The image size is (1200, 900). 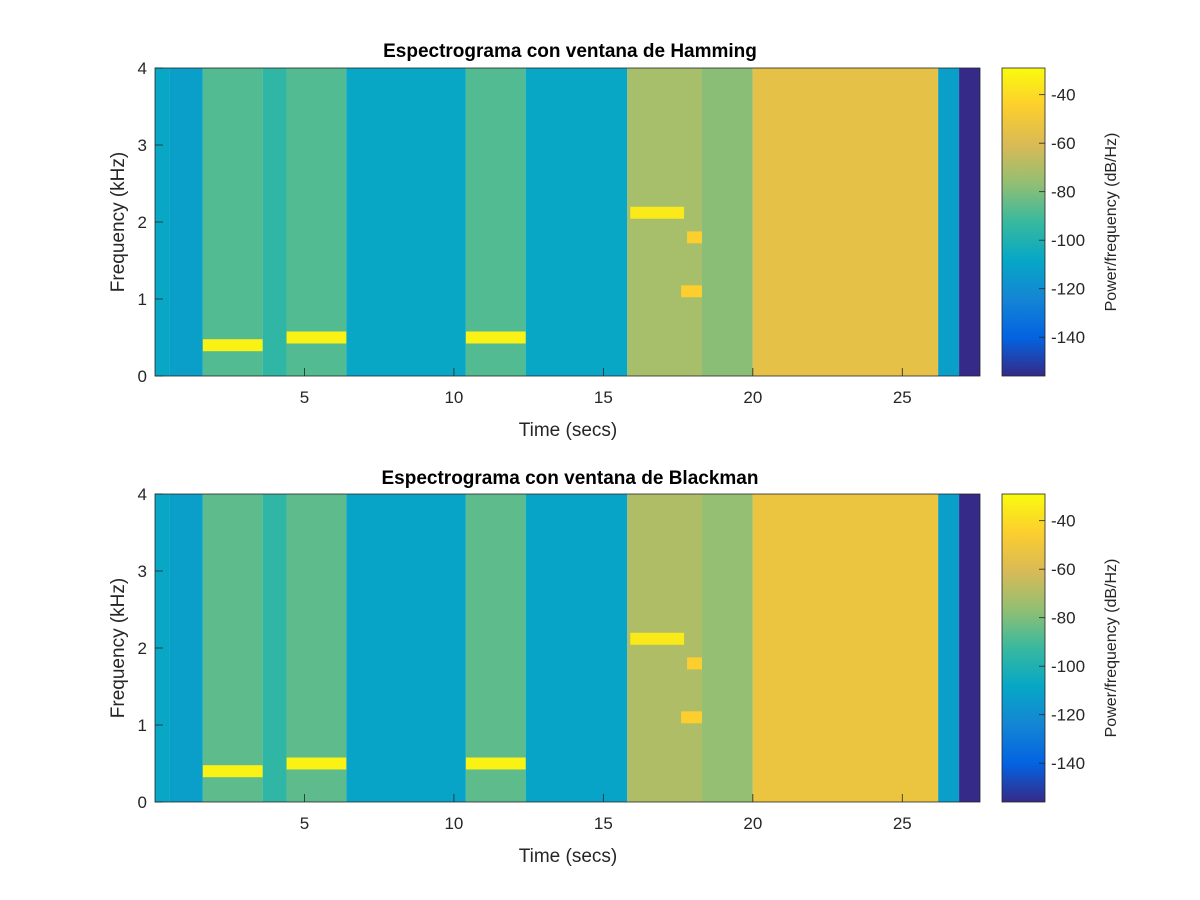 What do you see at coordinates (570, 478) in the screenshot?
I see `chart-title: Espectrograma con ventana de Blackman` at bounding box center [570, 478].